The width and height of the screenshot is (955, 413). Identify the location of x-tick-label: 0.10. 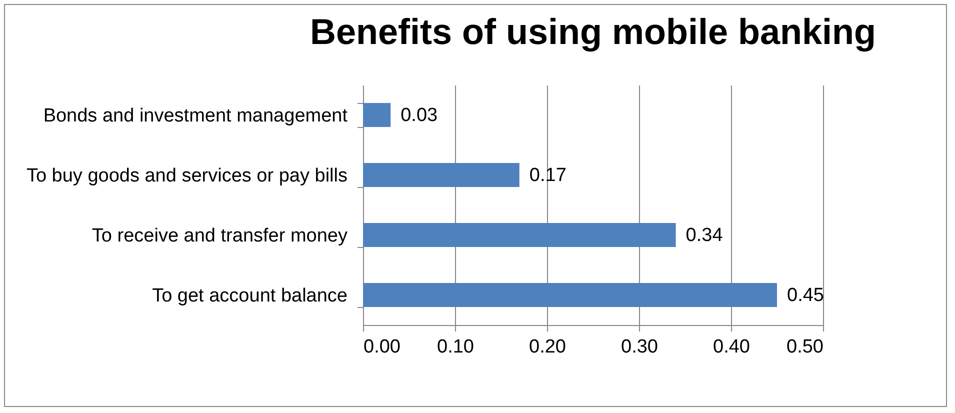
(455, 347).